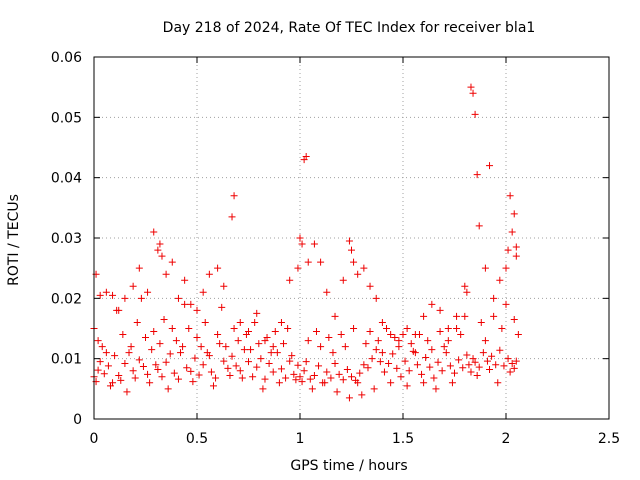 The image size is (640, 480). What do you see at coordinates (14, 240) in the screenshot?
I see `y-axis-label: ROTI / TECUs` at bounding box center [14, 240].